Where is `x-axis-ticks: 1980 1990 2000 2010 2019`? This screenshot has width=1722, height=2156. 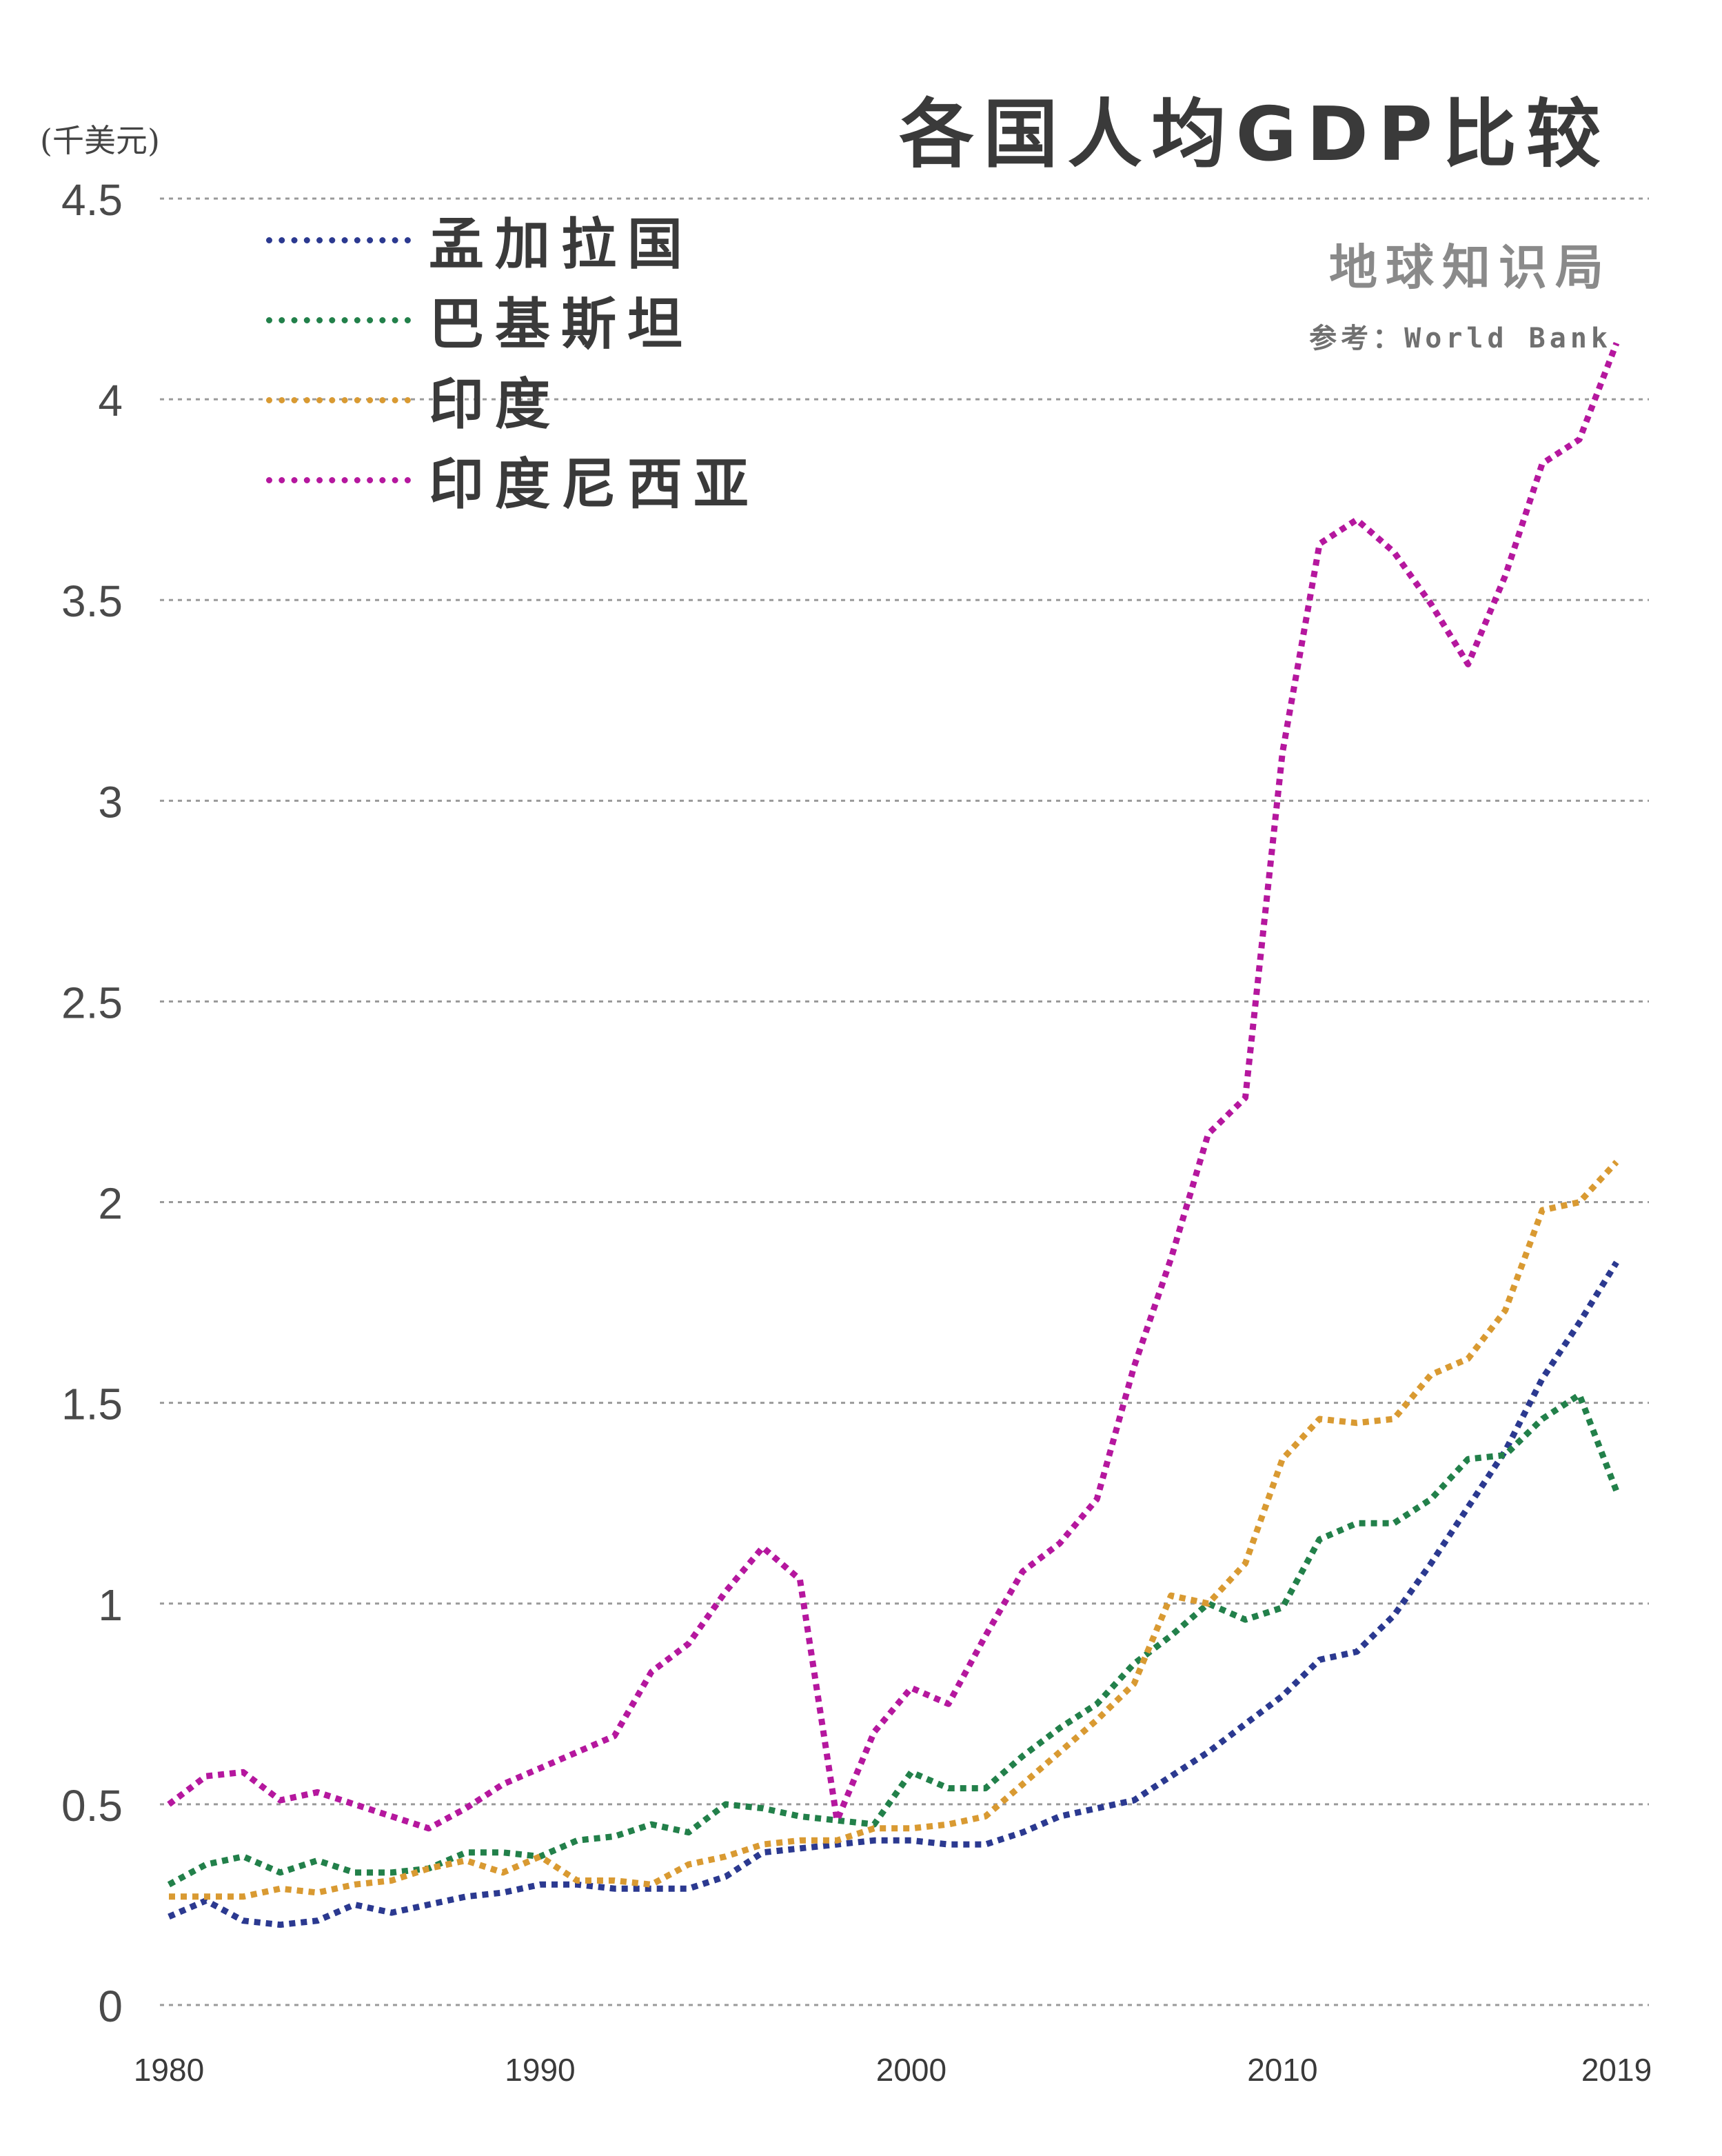 x-axis-ticks: 1980 1990 2000 2010 2019 is located at coordinates (893, 2070).